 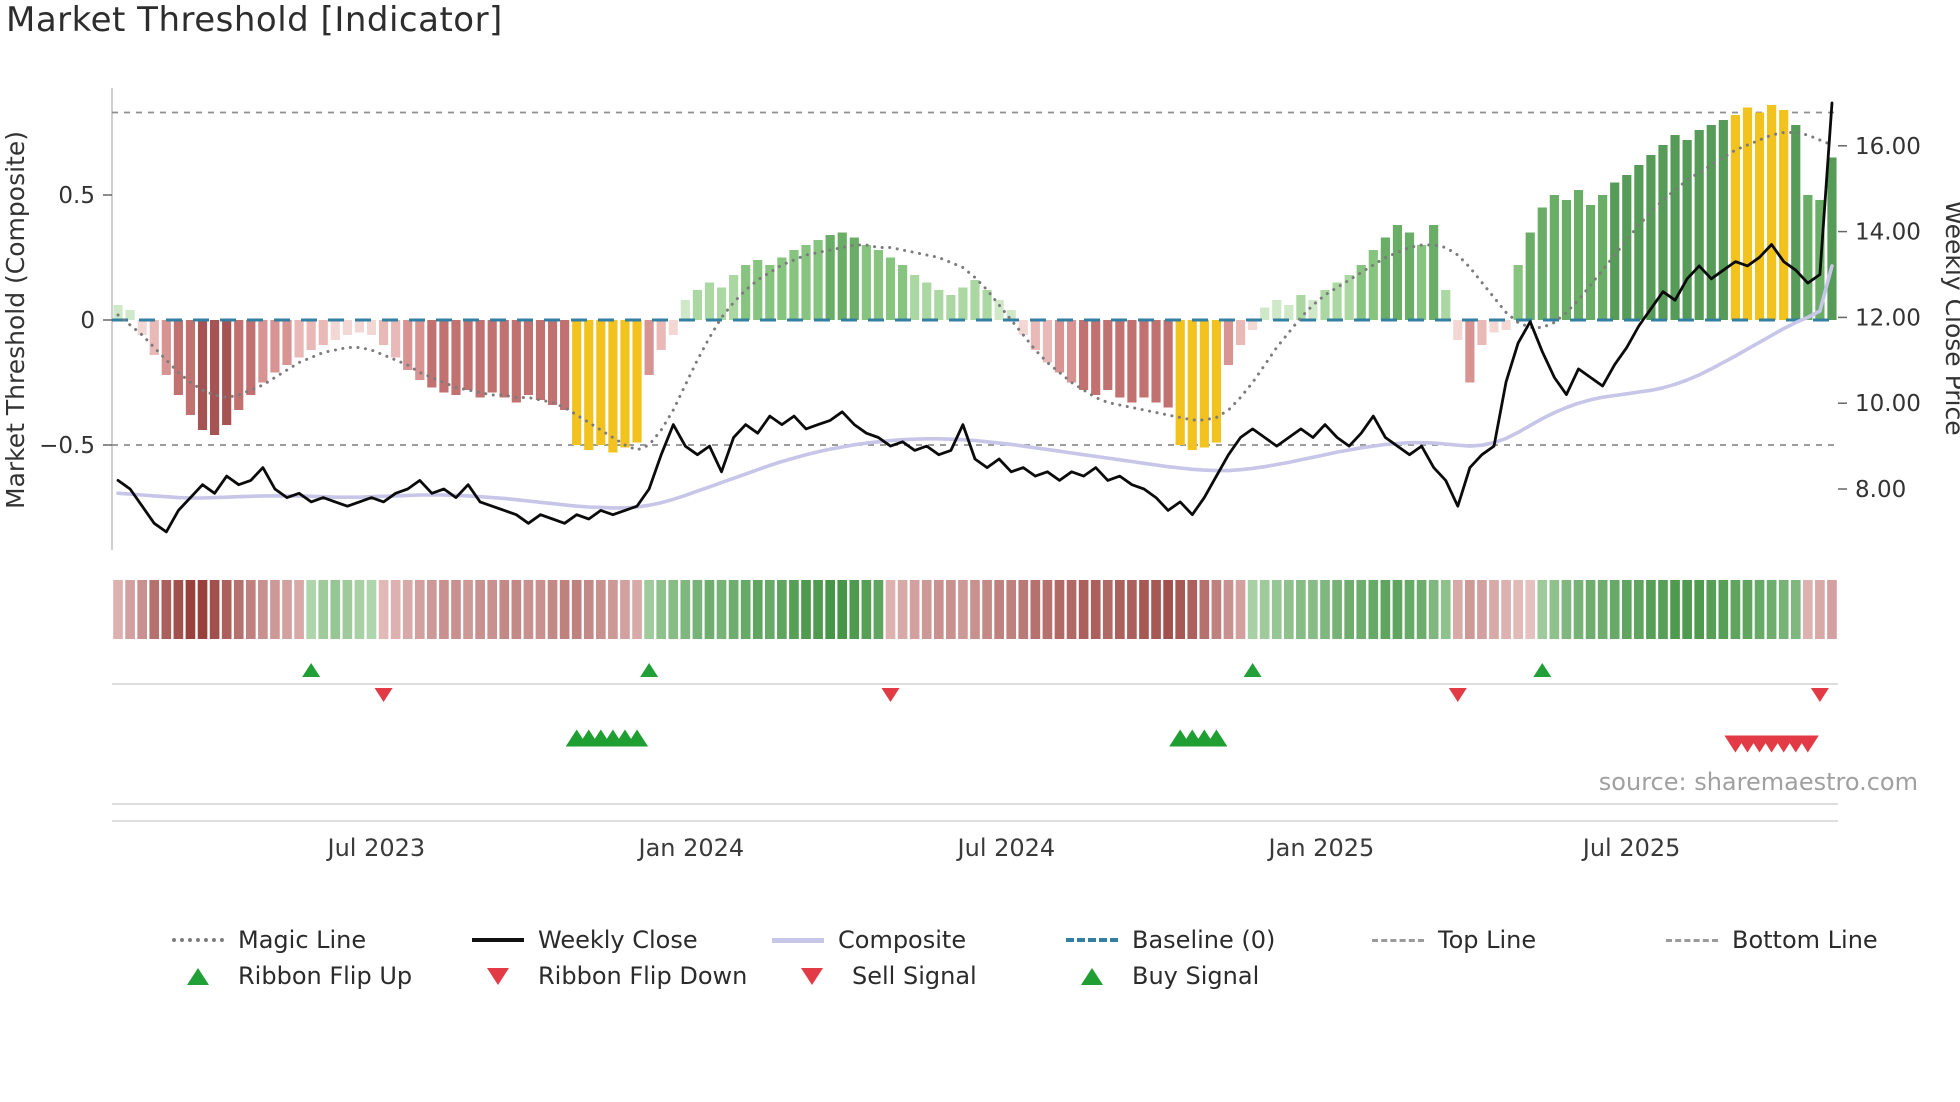 What do you see at coordinates (1196, 976) in the screenshot?
I see `legend-label: Buy Signal` at bounding box center [1196, 976].